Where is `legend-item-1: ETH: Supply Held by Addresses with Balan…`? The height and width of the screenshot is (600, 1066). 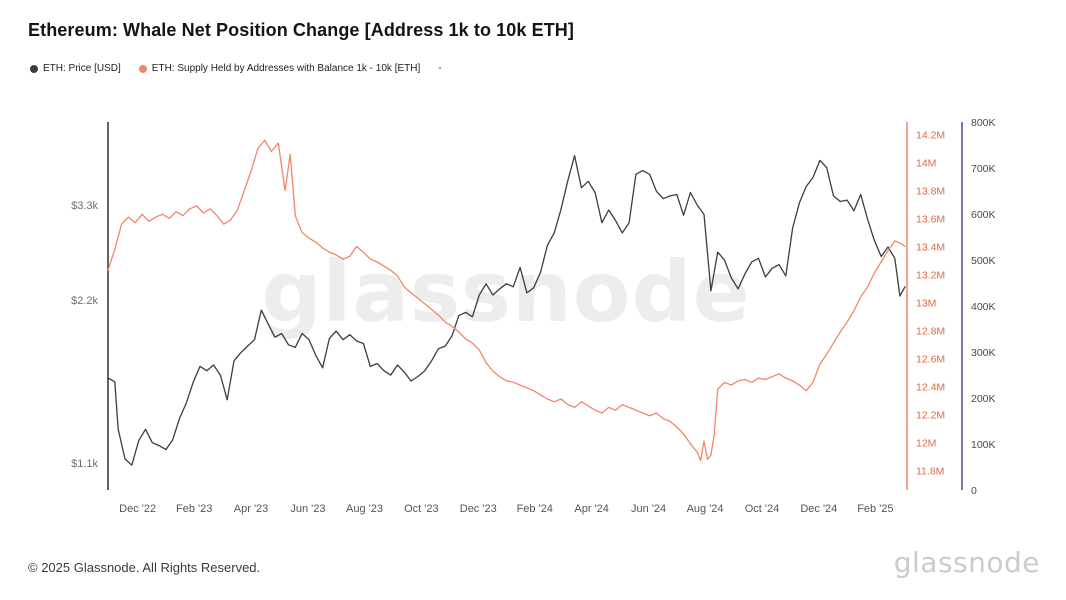 legend-item-1: ETH: Supply Held by Addresses with Balan… is located at coordinates (279, 68).